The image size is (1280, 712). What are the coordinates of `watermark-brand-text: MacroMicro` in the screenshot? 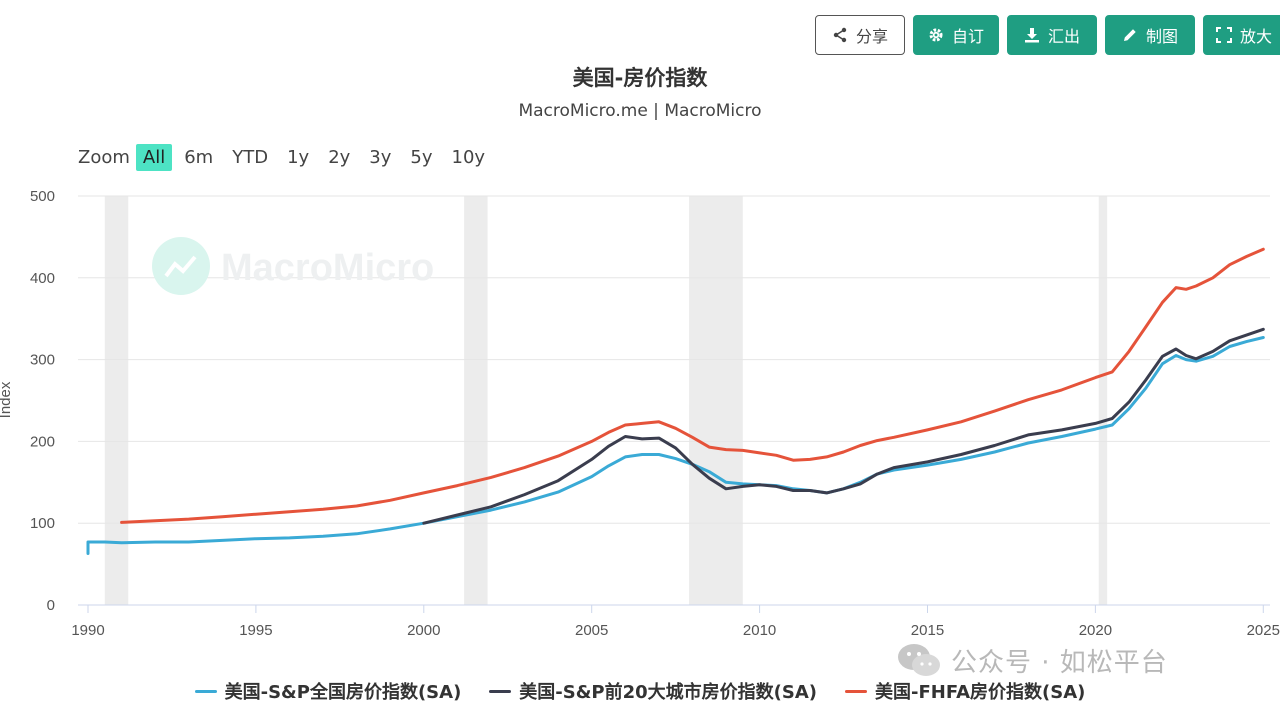 It's located at (327, 268).